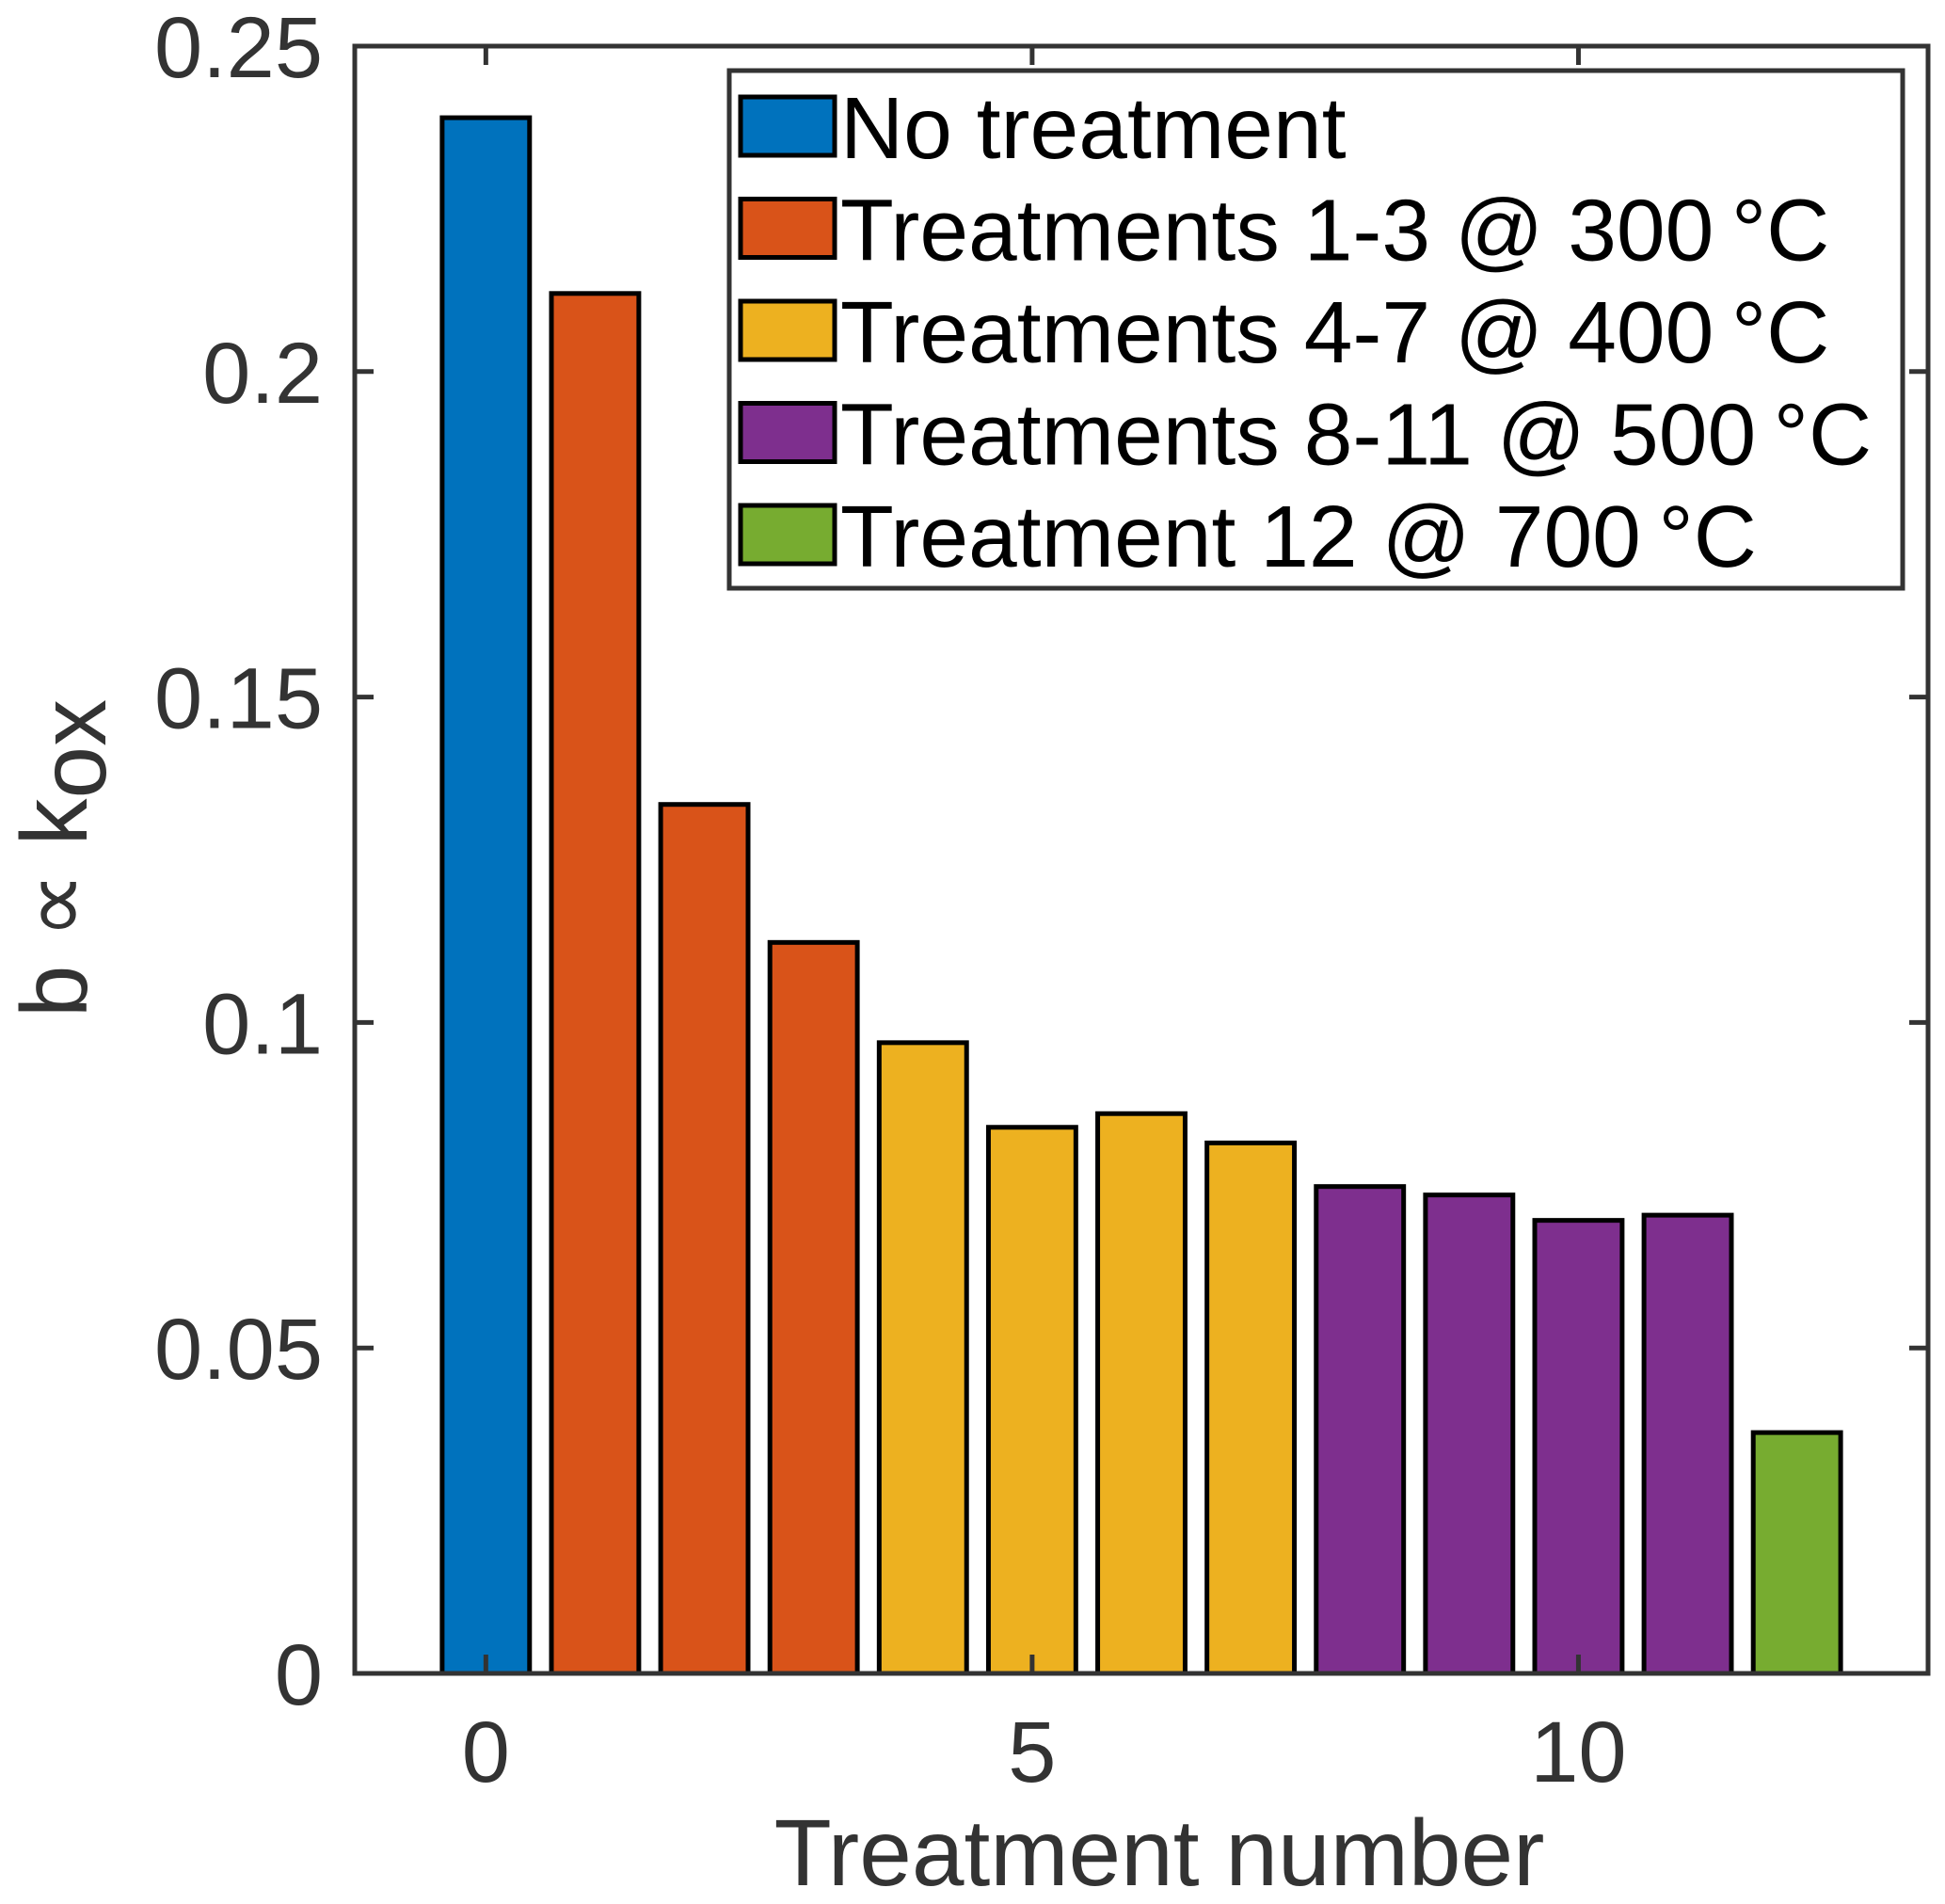 The width and height of the screenshot is (1945, 1904). What do you see at coordinates (299, 1675) in the screenshot?
I see `y-tick-label: 0` at bounding box center [299, 1675].